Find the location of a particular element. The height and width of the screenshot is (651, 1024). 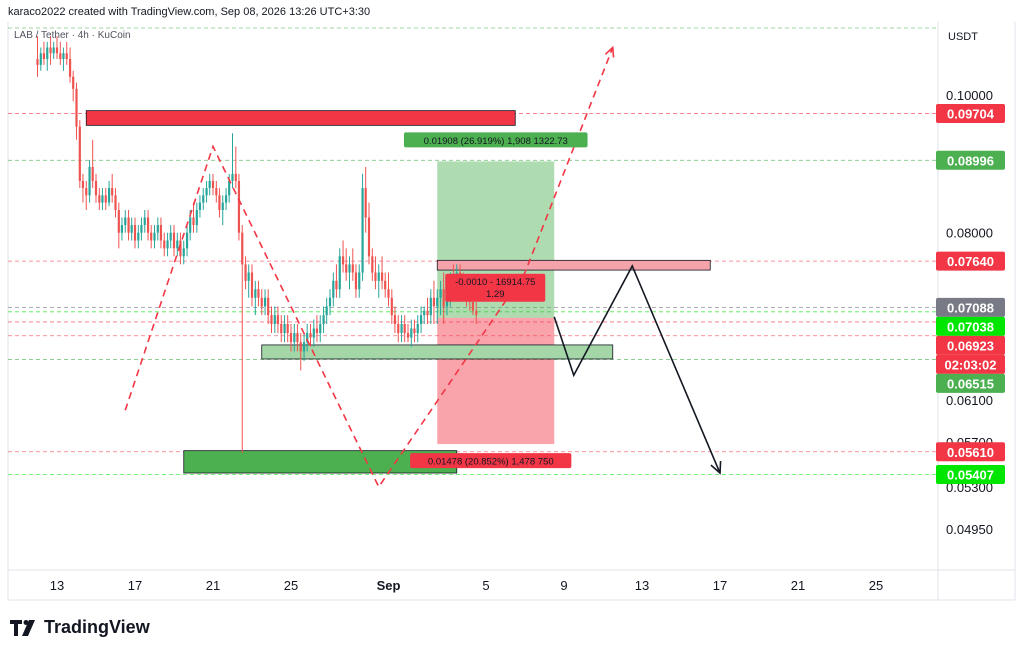

price-badge-label: 02:03:02 is located at coordinates (970, 364).